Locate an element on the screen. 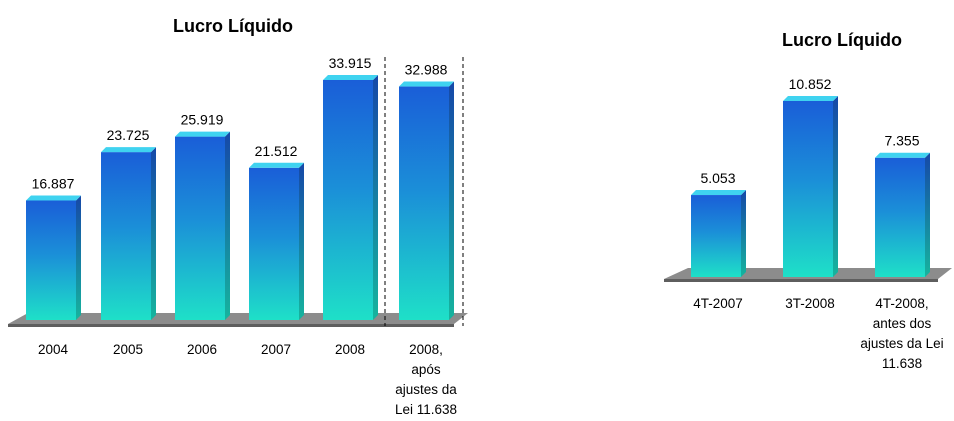 Image resolution: width=954 pixels, height=421 pixels. chart-right-category-label: 4T-2008, antes dos ajustes da Lei 11.638 is located at coordinates (901, 333).